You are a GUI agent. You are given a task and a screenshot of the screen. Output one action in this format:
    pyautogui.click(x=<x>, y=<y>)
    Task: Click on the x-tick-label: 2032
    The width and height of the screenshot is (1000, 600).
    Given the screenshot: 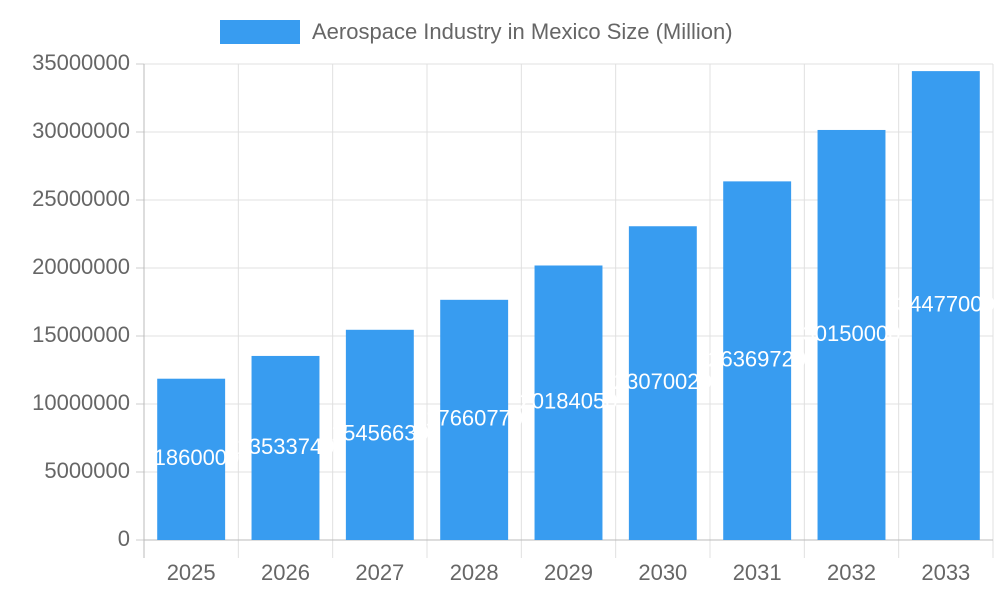 What is the action you would take?
    pyautogui.click(x=851, y=572)
    